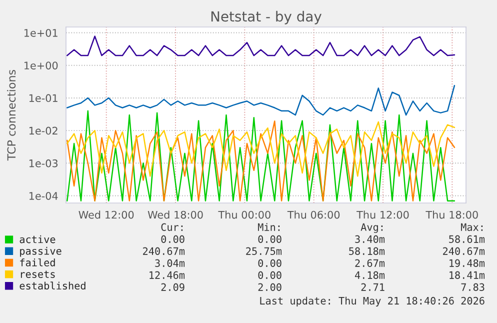 The height and width of the screenshot is (323, 497). What do you see at coordinates (467, 263) in the screenshot?
I see `text: 19.48m` at bounding box center [467, 263].